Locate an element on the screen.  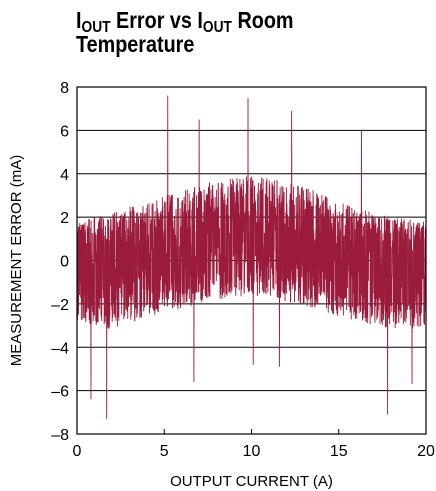
chart-title: IOUT Error vs IOUT Room Temperature is located at coordinates (184, 32).